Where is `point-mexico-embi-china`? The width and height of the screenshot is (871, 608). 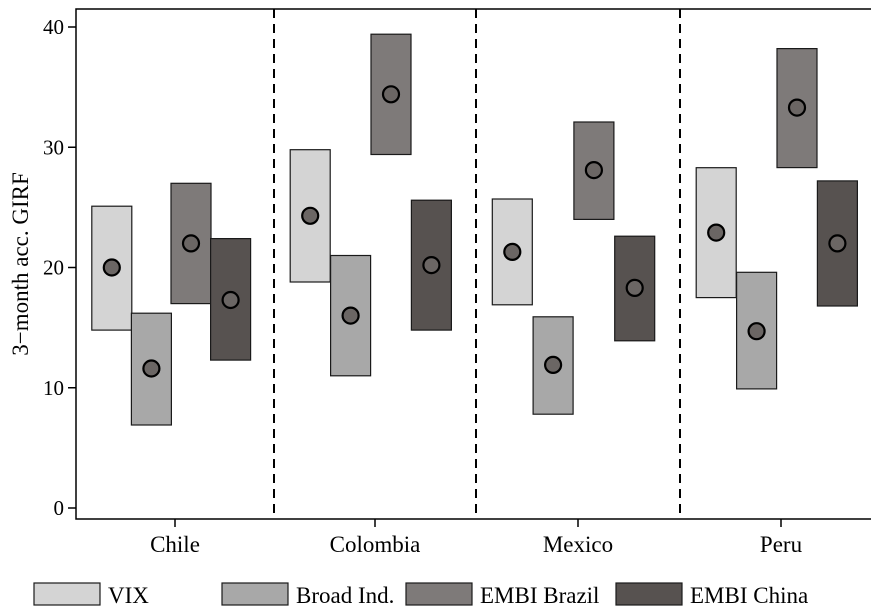 point-mexico-embi-china is located at coordinates (634, 287).